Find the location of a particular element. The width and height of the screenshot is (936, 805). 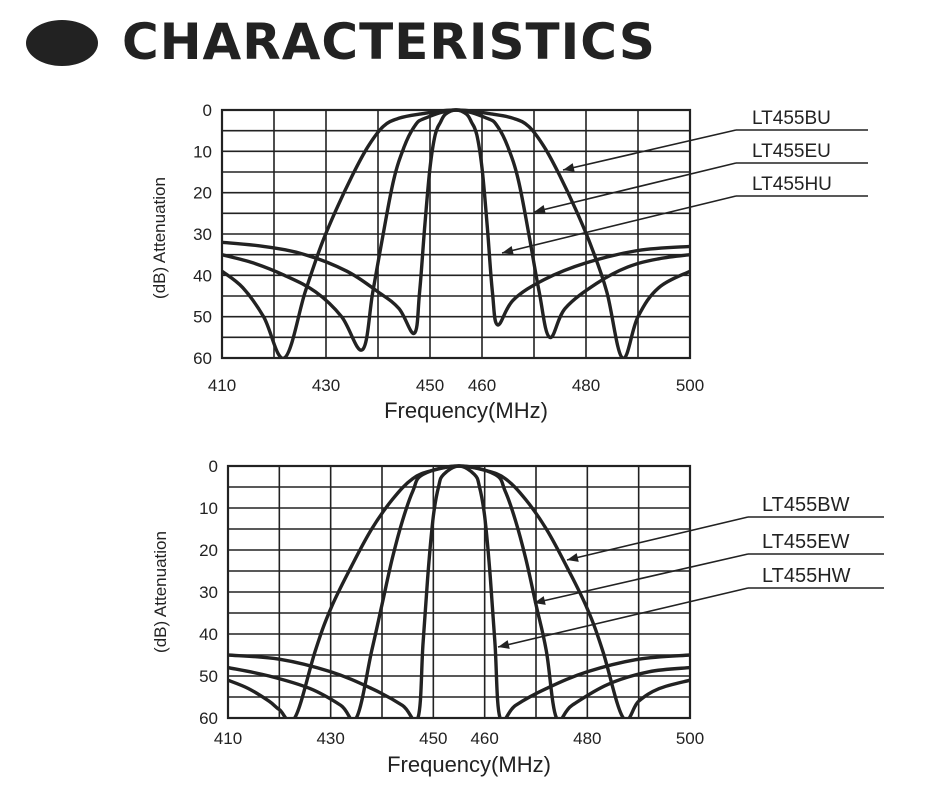

legend-label-lt455hw: LT455HW is located at coordinates (806, 576).